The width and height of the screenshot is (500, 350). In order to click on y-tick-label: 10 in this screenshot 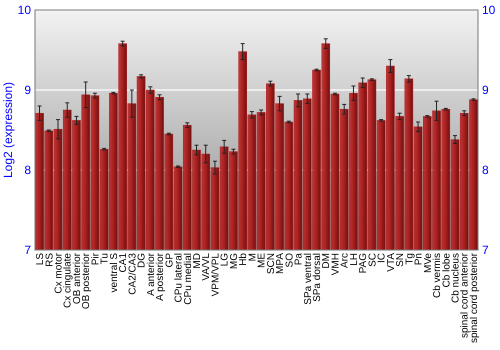, I will do `click(25, 10)`.